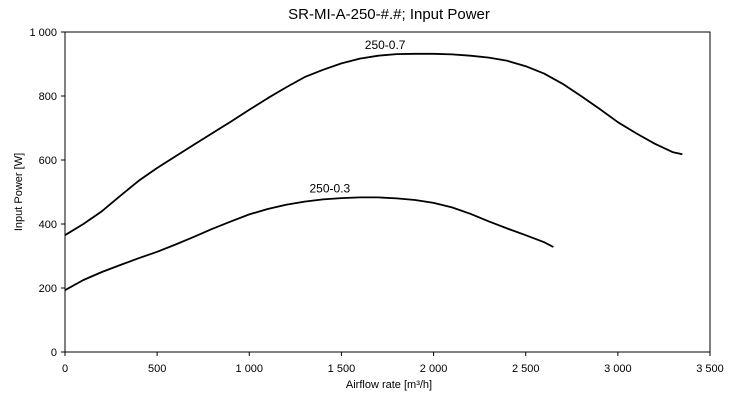  Describe the element at coordinates (43, 33) in the screenshot. I see `y-tick-label: 1 000` at that location.